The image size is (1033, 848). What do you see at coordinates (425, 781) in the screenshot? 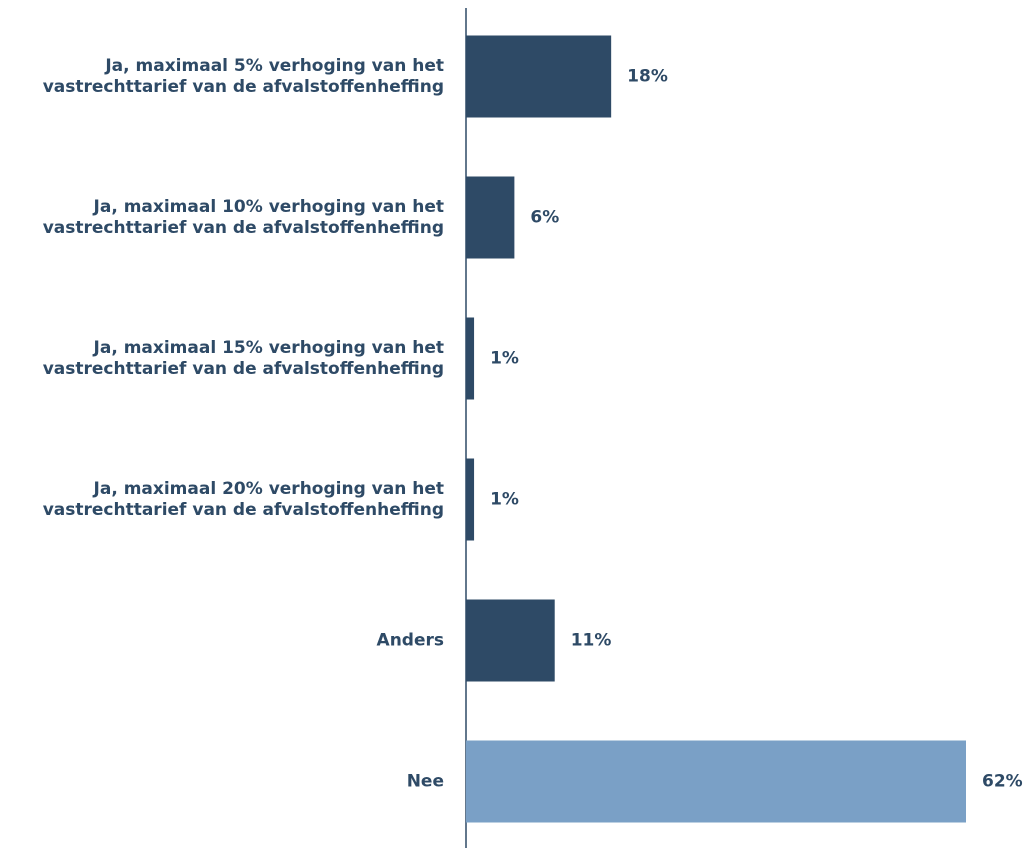
I see `category-label: Nee` at bounding box center [425, 781].